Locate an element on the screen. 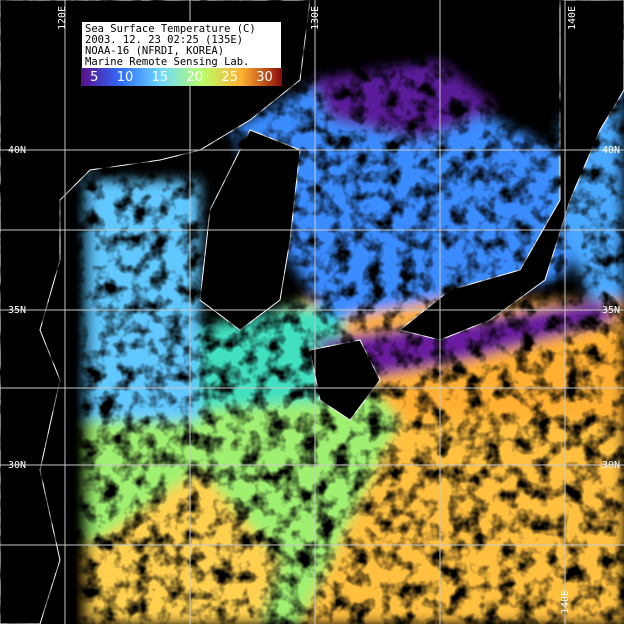  scale-label: 5 is located at coordinates (94, 77).